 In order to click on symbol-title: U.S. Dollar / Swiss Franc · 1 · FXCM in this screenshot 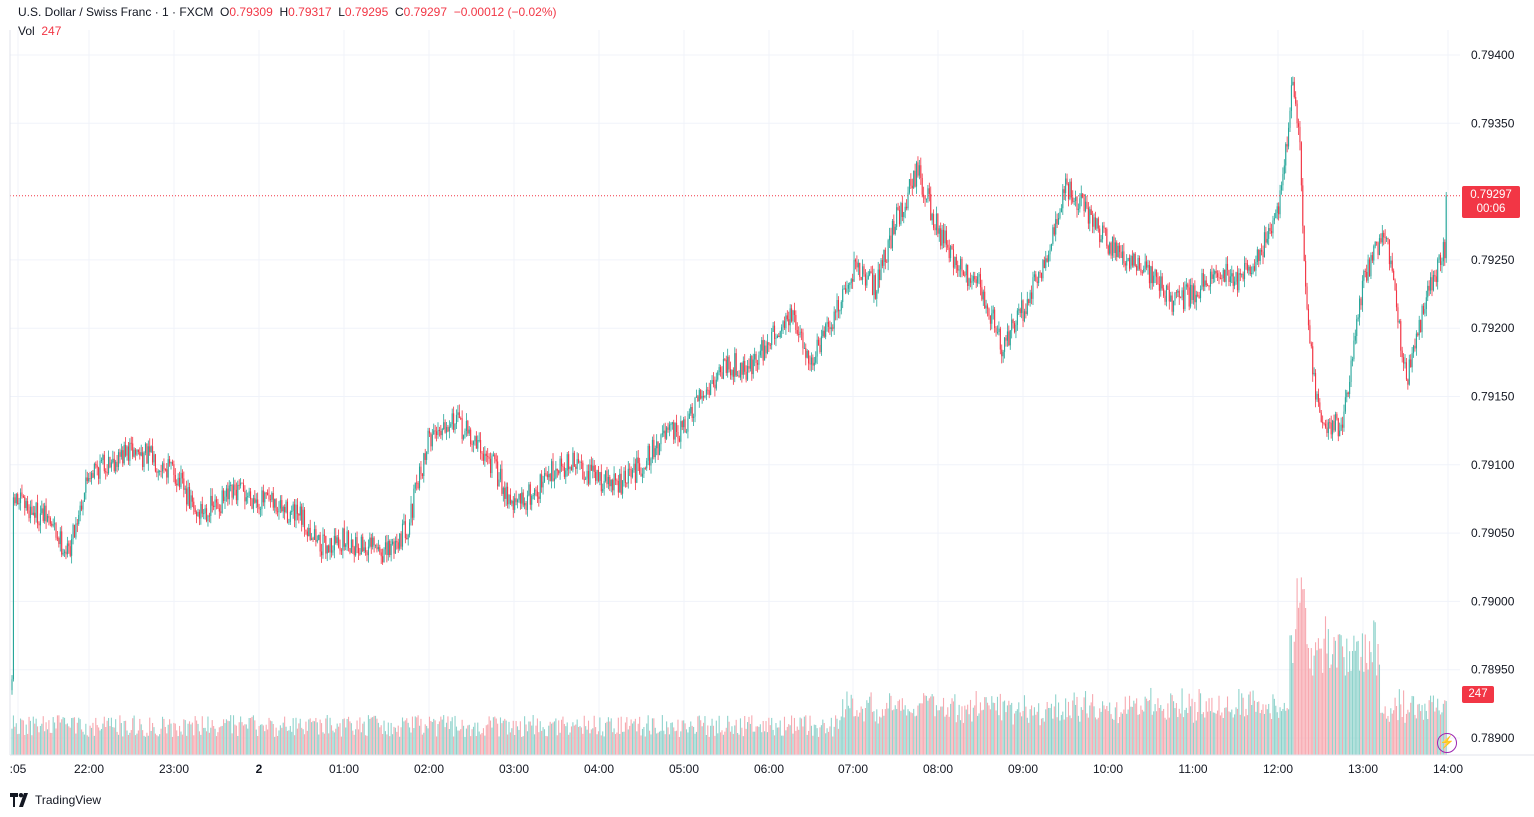, I will do `click(116, 12)`.